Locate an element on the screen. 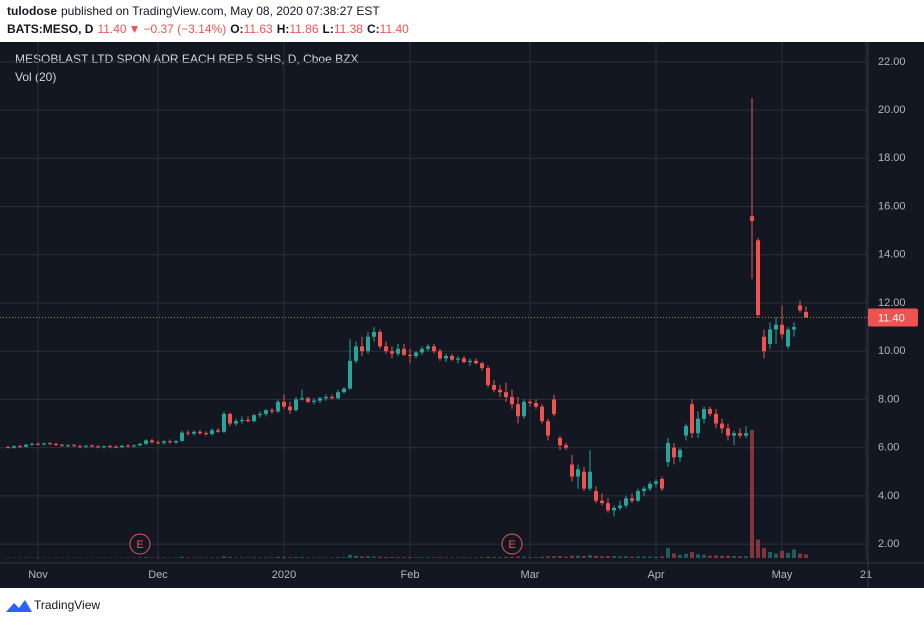  author: tulodose is located at coordinates (32, 11).